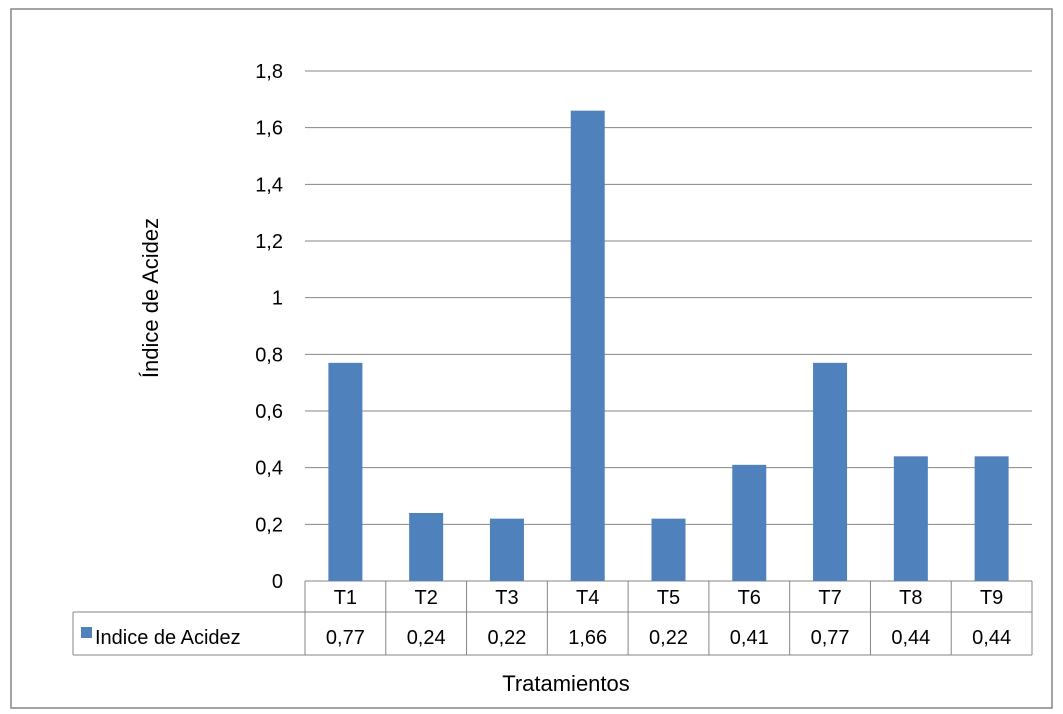 The image size is (1063, 714). I want to click on data-label: 0,41, so click(749, 638).